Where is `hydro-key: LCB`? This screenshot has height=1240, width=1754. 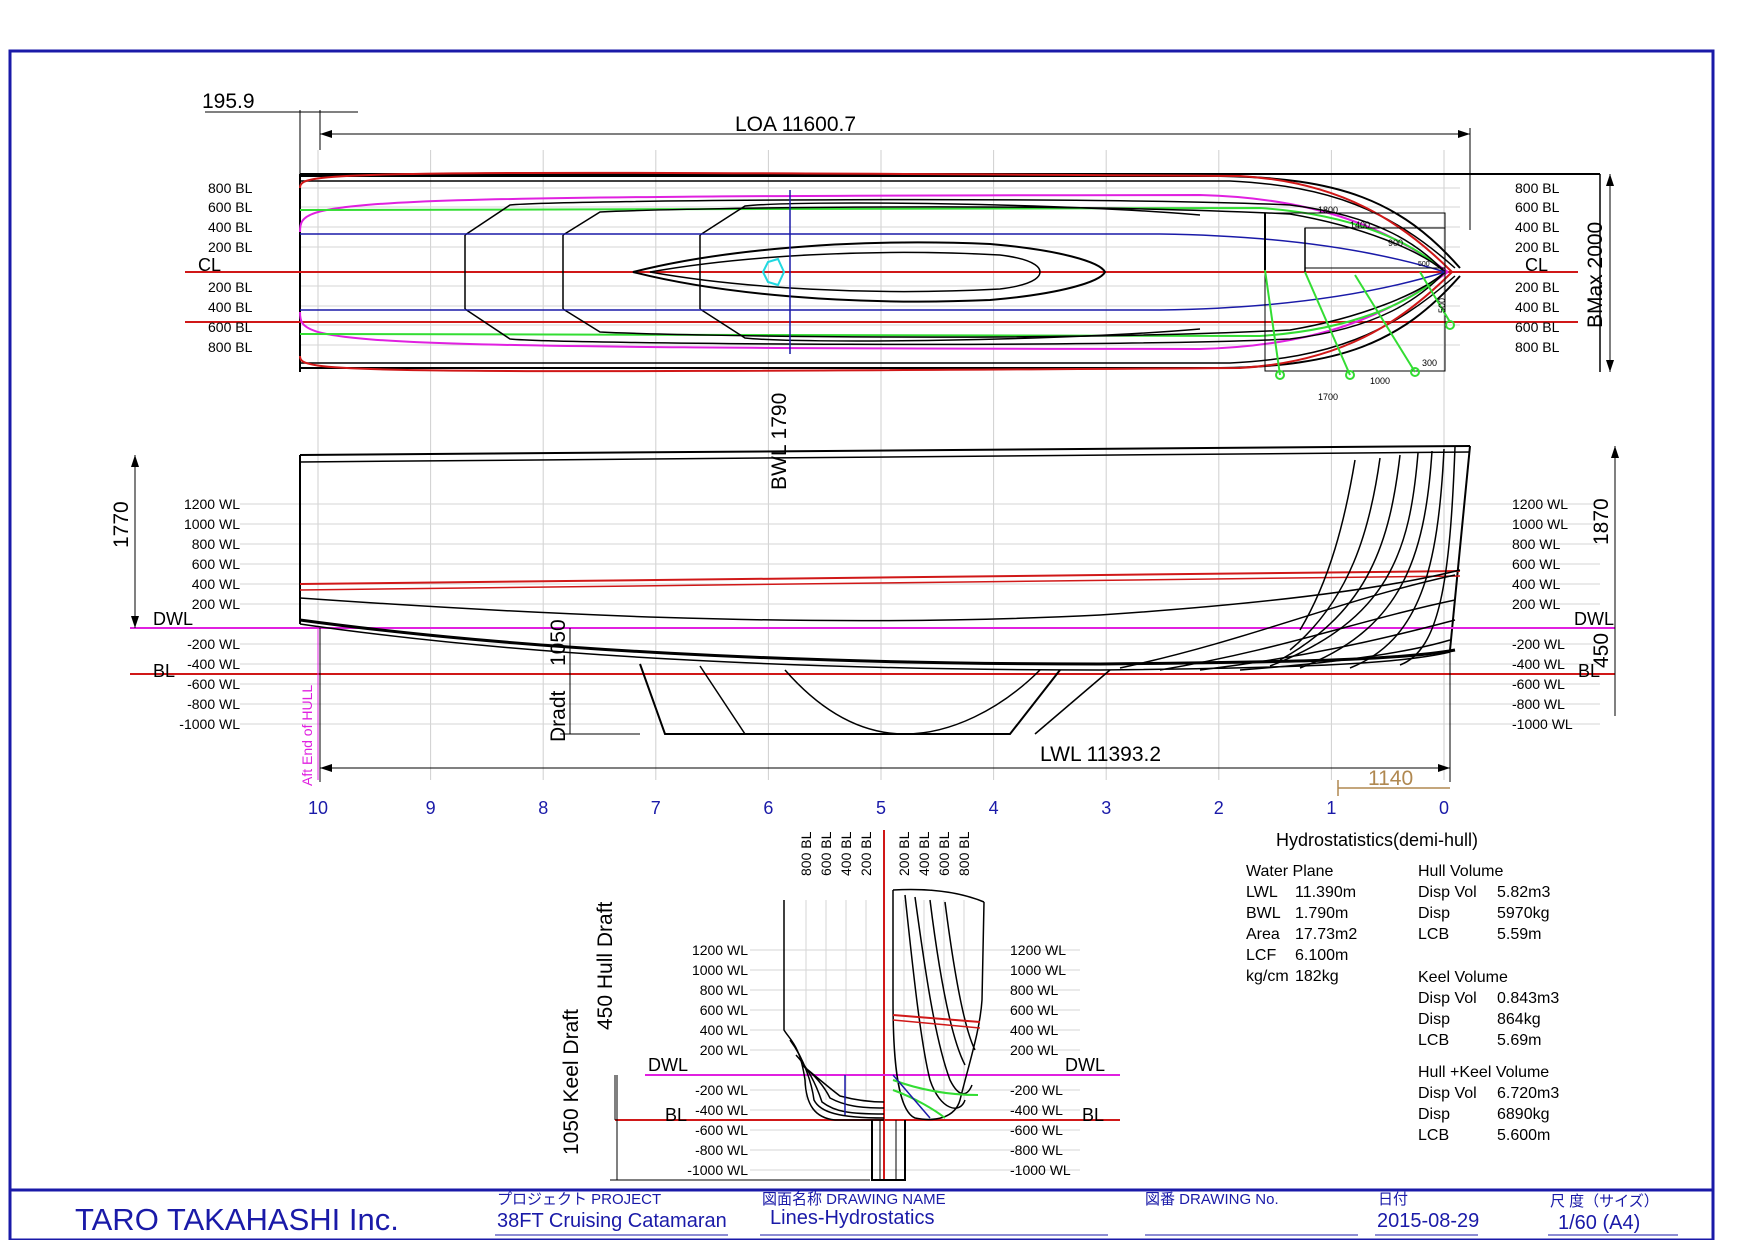 hydro-key: LCB is located at coordinates (1433, 934).